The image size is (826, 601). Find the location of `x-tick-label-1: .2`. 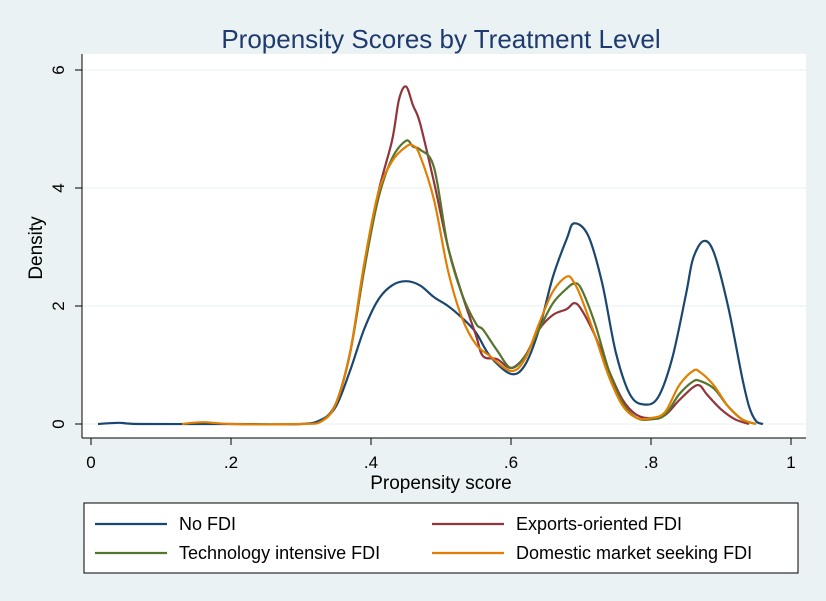

x-tick-label-1: .2 is located at coordinates (231, 462).